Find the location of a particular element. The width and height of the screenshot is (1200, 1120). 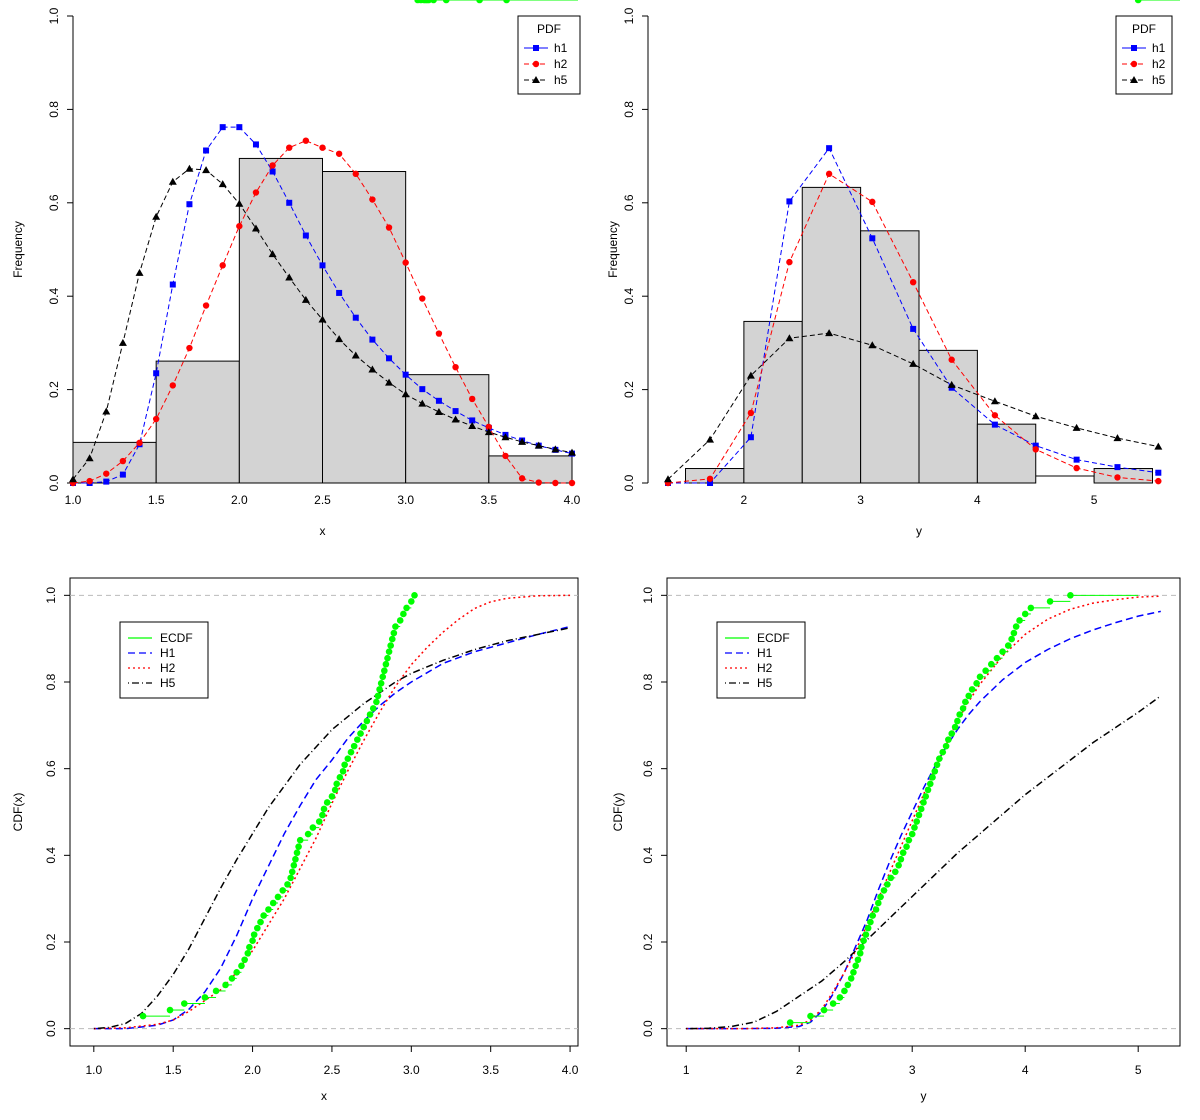

x-tick-label-3: 4 is located at coordinates (1025, 1070).